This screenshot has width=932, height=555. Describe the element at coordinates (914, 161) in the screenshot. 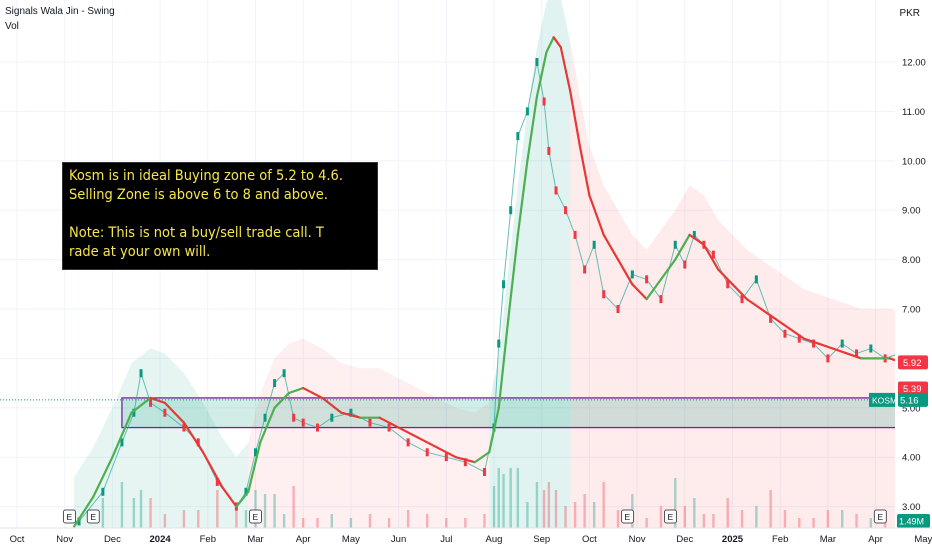

I see `y-tick-label: 10.00` at that location.